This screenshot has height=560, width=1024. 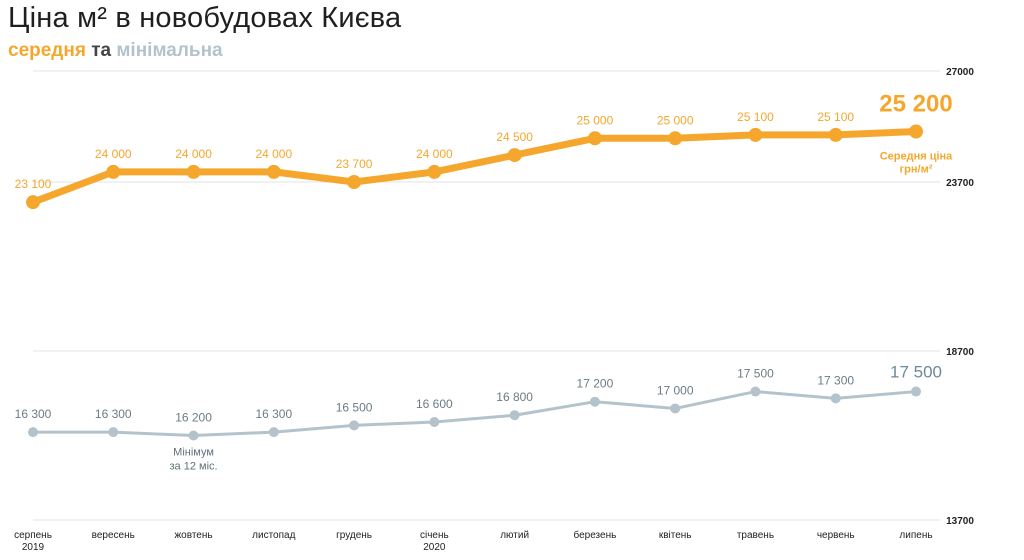 I want to click on minimum-price-note: Мінімум, so click(x=193, y=453).